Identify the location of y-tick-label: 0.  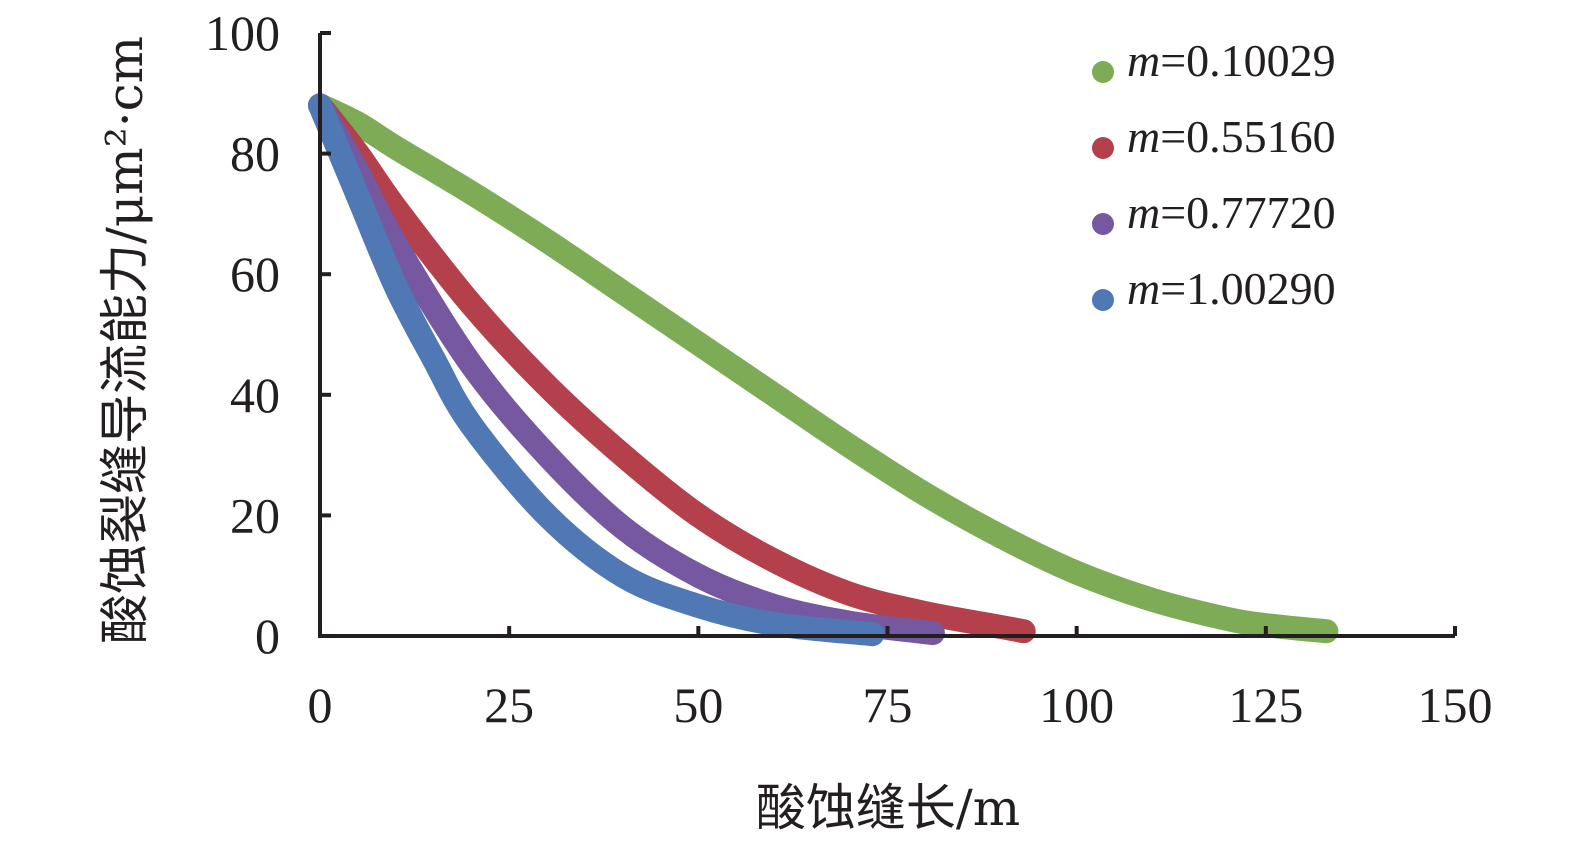
(267, 636).